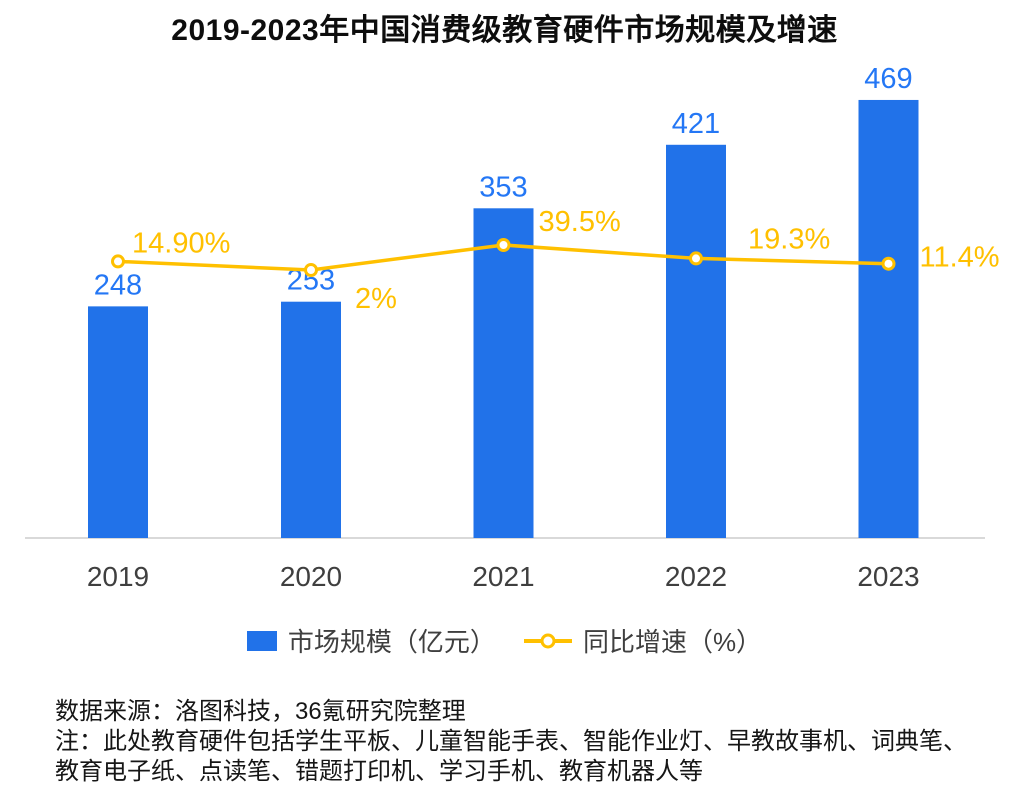  Describe the element at coordinates (511, 741) in the screenshot. I see `hardware-note-line-1: 注：此处教育硬件包括学生平板、儿童智能手表、智能作业灯、早教故事机、词典笔、` at that location.